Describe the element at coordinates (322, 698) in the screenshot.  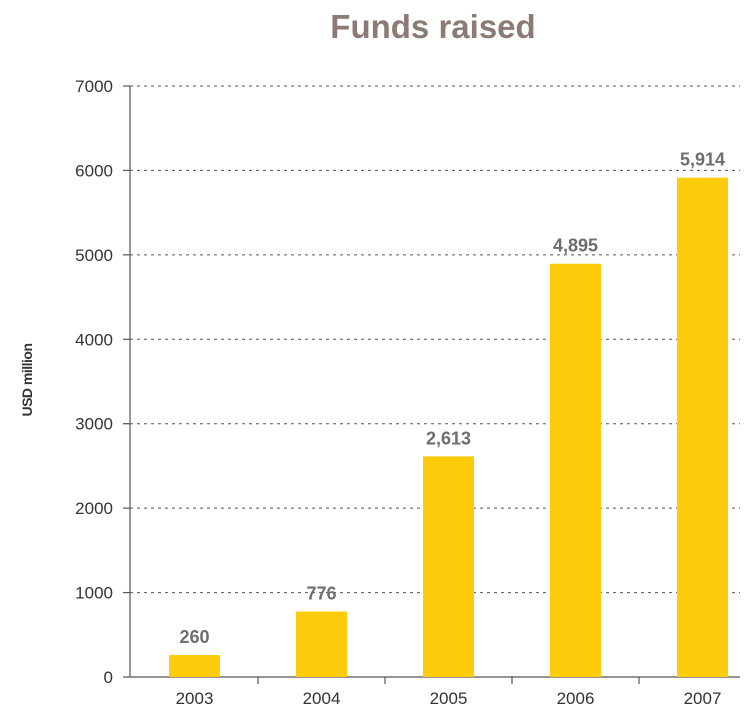
I see `x-tick-label-2004: 2004` at that location.